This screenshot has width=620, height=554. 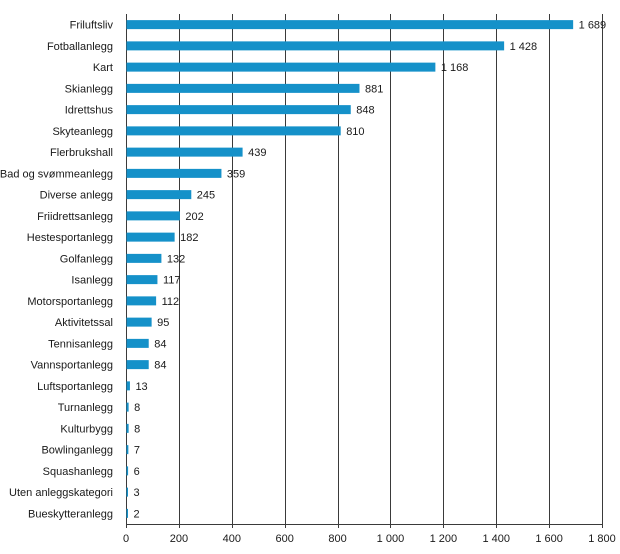 What do you see at coordinates (369, 539) in the screenshot?
I see `x-axis-ticks: 0 200 400 600 800 1 000 1 200 1 400 1 600 1 800` at bounding box center [369, 539].